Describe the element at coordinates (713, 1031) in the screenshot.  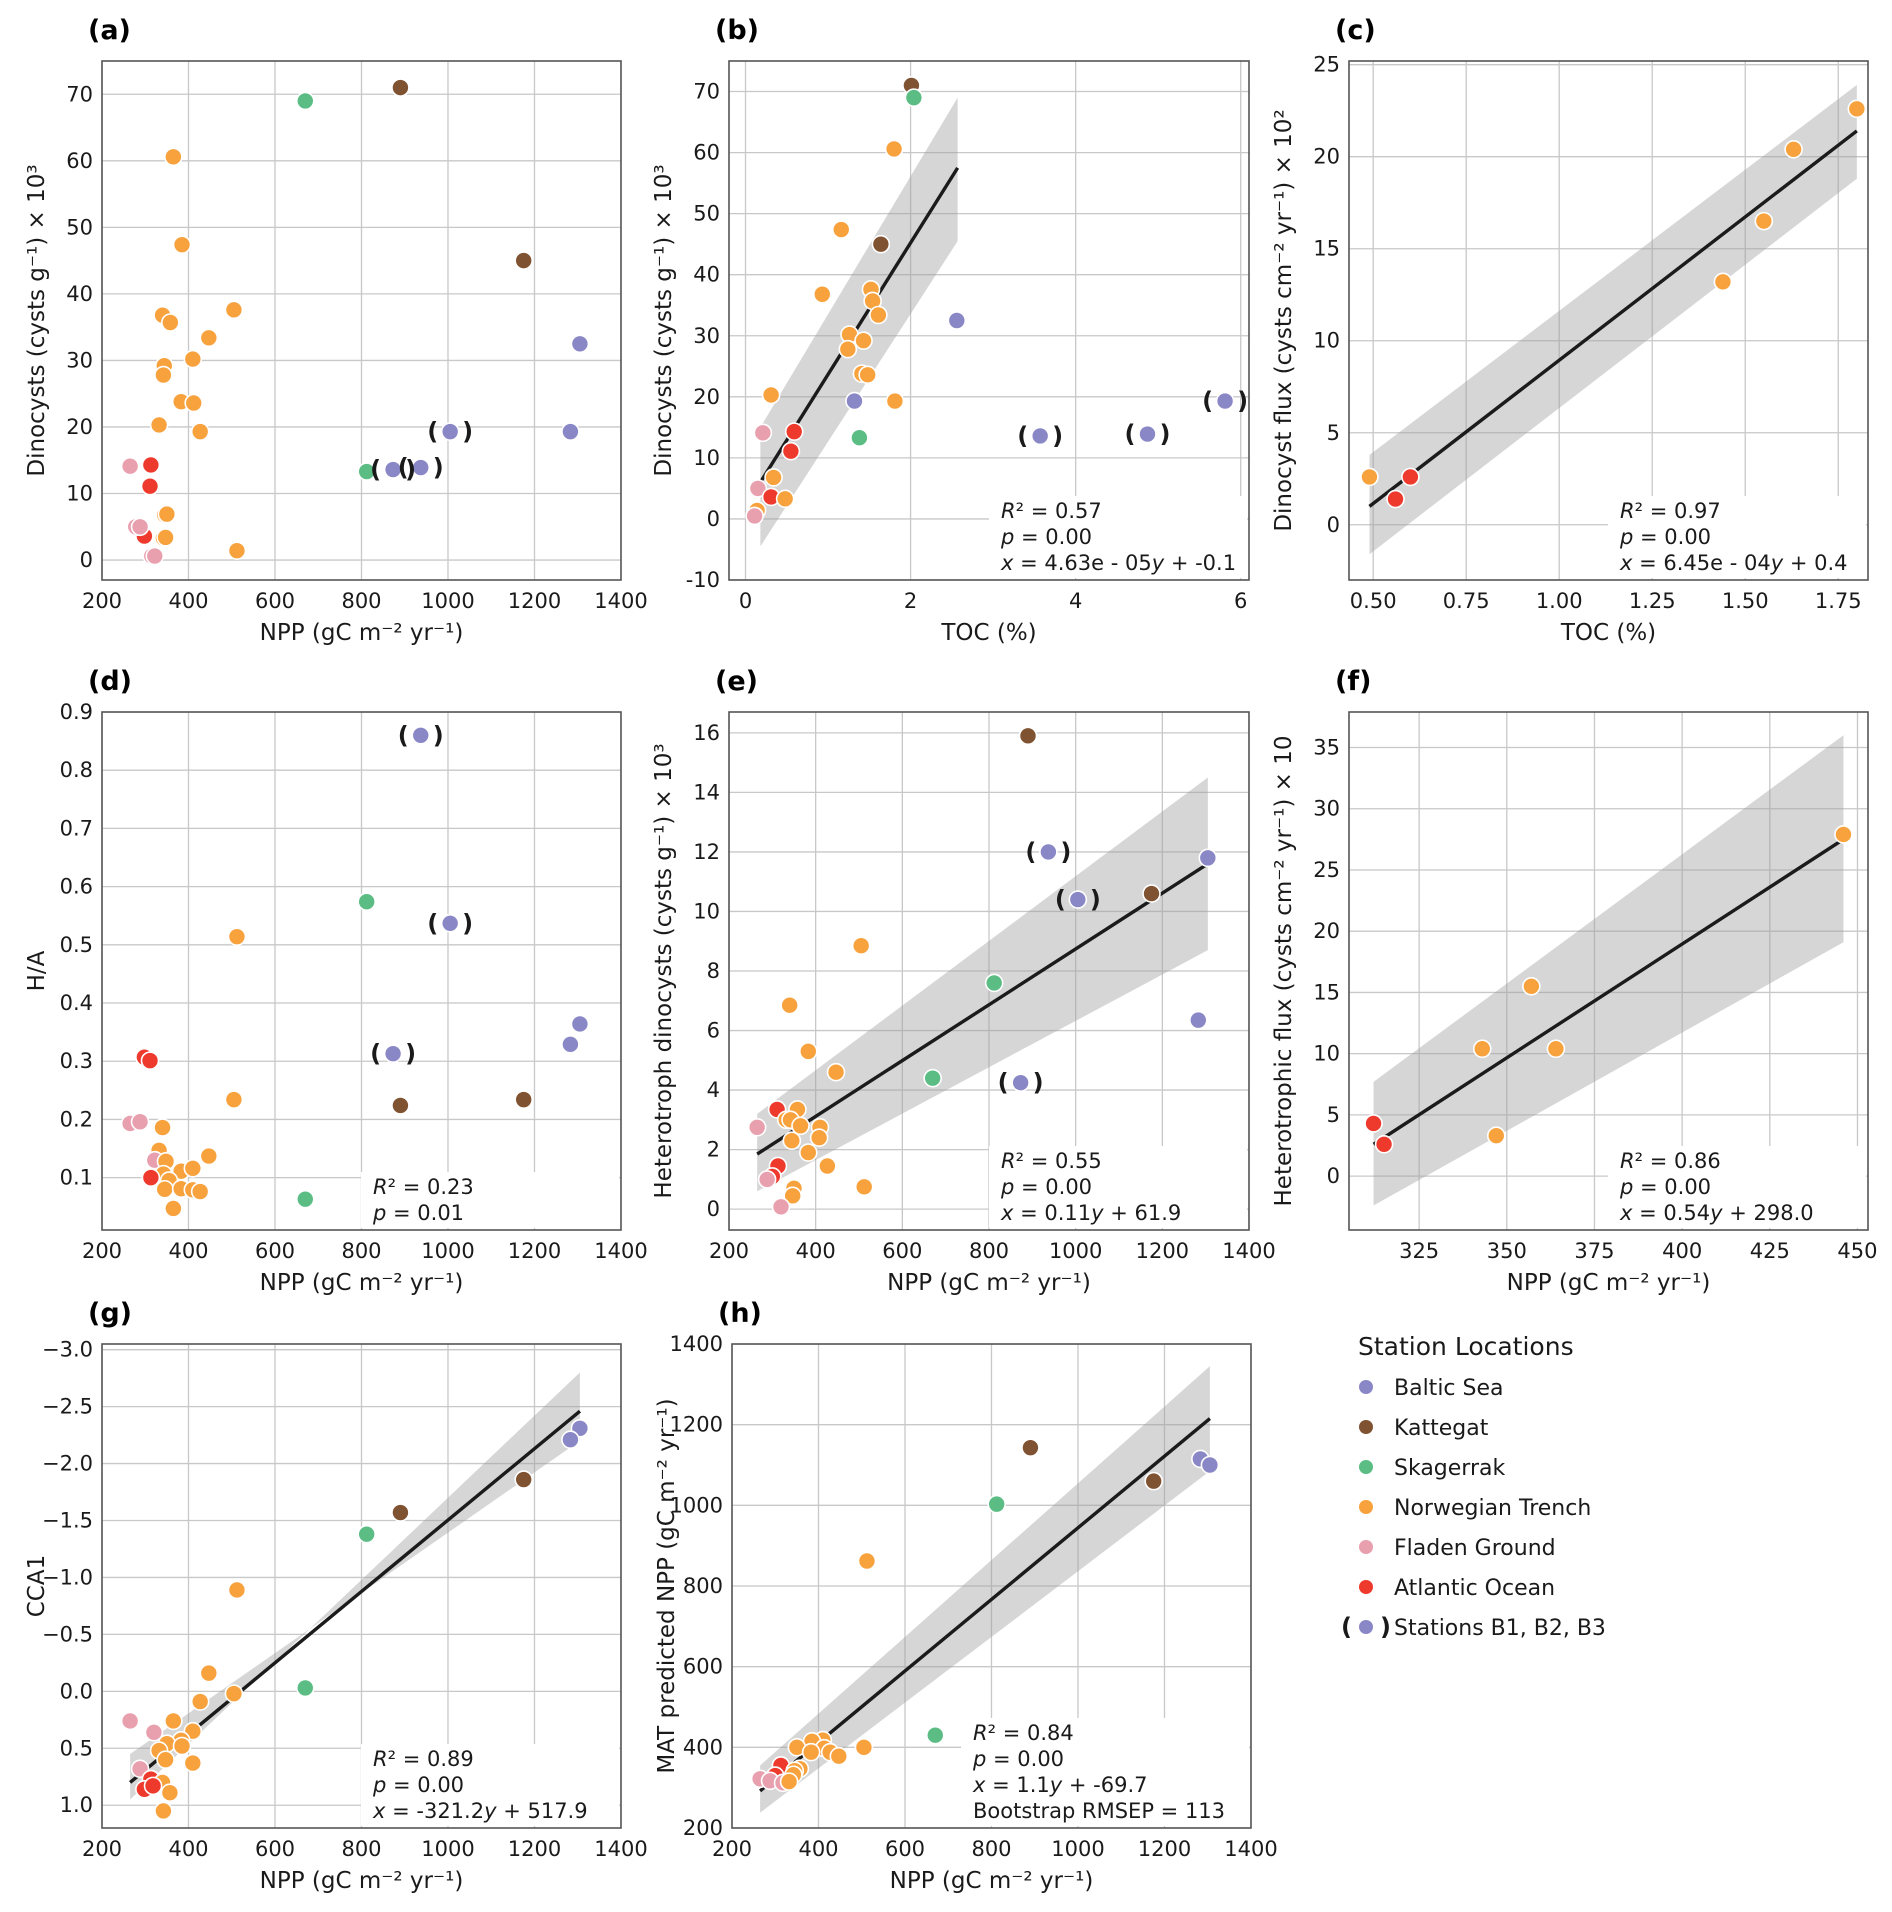
I see `y-tick-label: 6` at that location.